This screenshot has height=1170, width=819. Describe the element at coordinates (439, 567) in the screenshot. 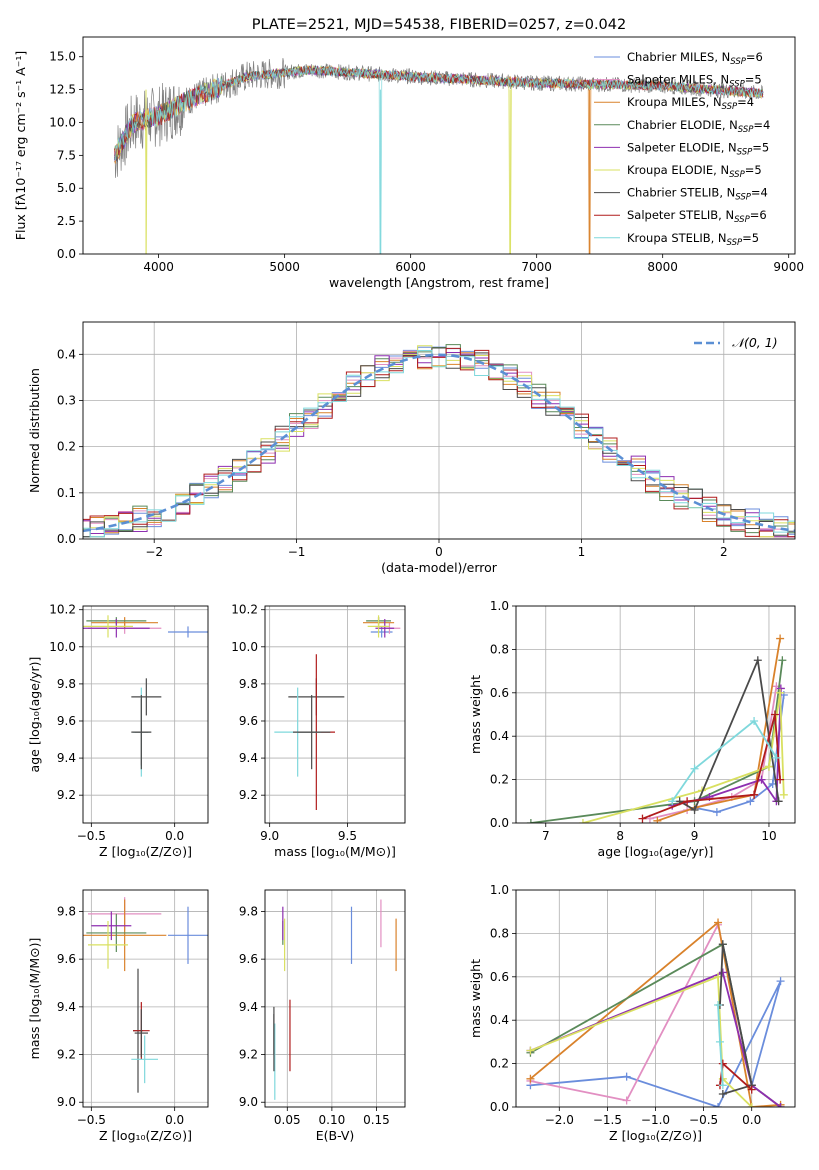

I see `x-axis-label: (data-model)/error` at that location.